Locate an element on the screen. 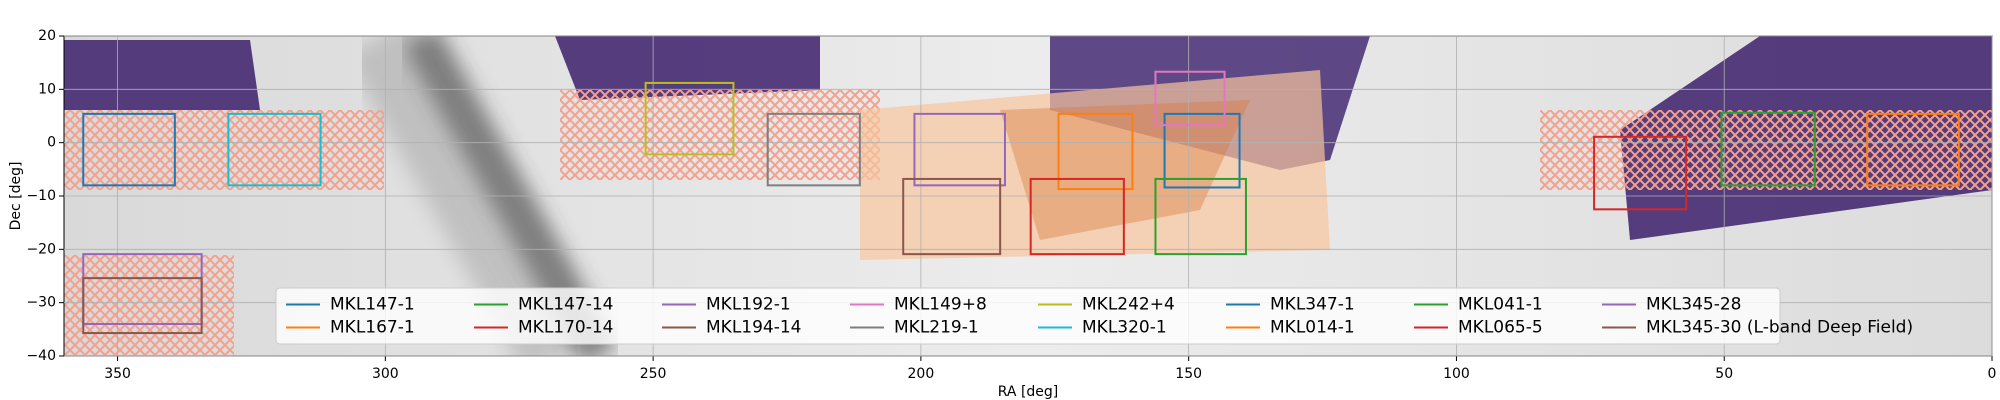 Image resolution: width=2000 pixels, height=400 pixels. legend-label: MKL242+4 is located at coordinates (1128, 305).